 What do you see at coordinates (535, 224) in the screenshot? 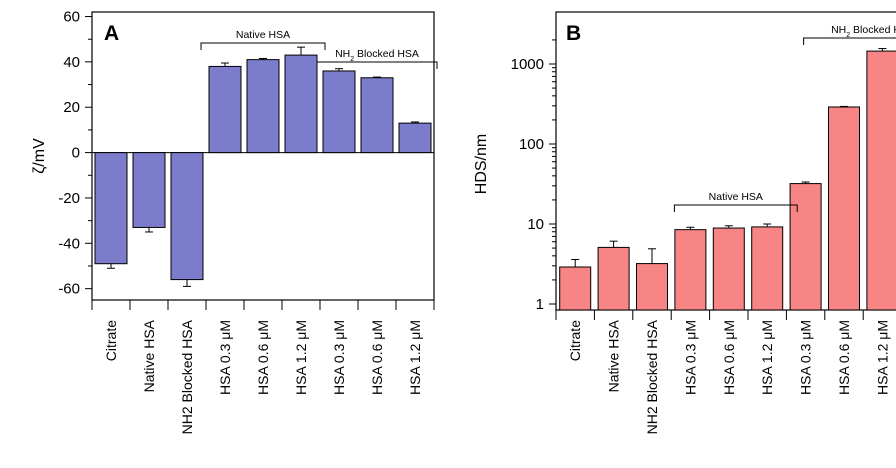
I see `y-tick-label: 10` at bounding box center [535, 224].